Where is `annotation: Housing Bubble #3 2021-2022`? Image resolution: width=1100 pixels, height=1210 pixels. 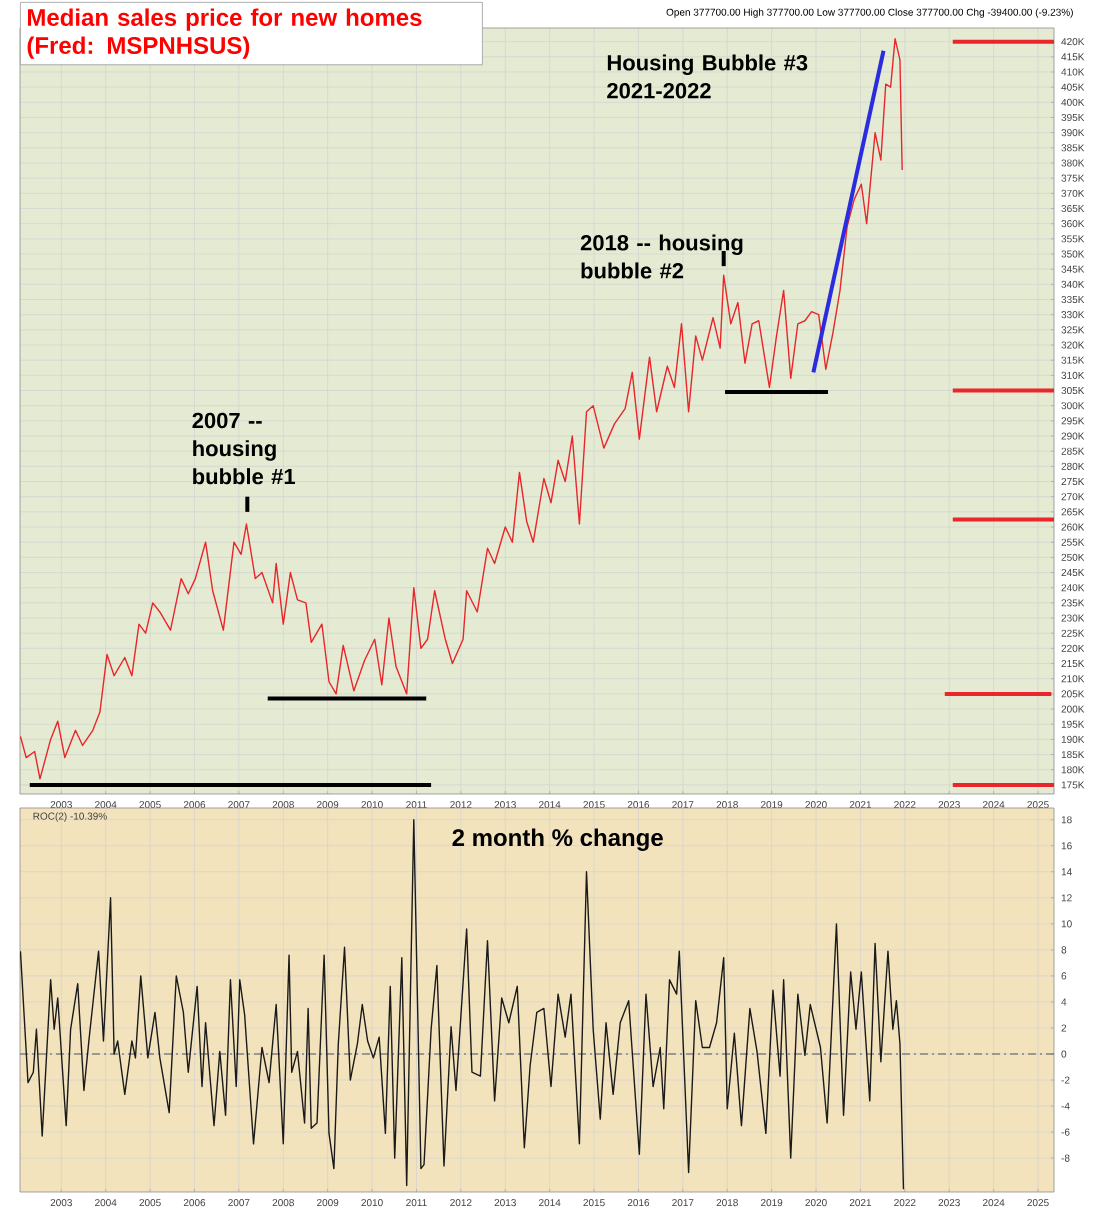
annotation: Housing Bubble #3 2021-2022 is located at coordinates (707, 76).